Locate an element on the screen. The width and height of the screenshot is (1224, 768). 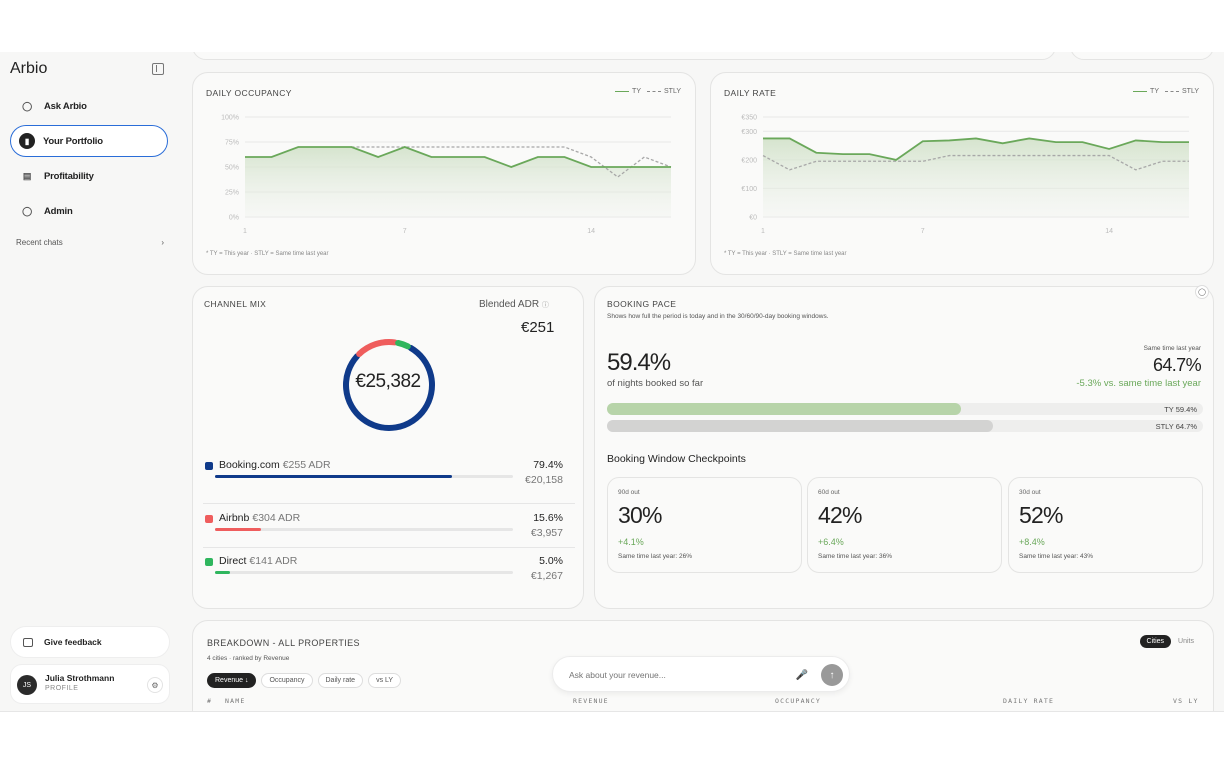
settings-gear-icon: ⚙ is located at coordinates (155, 685).